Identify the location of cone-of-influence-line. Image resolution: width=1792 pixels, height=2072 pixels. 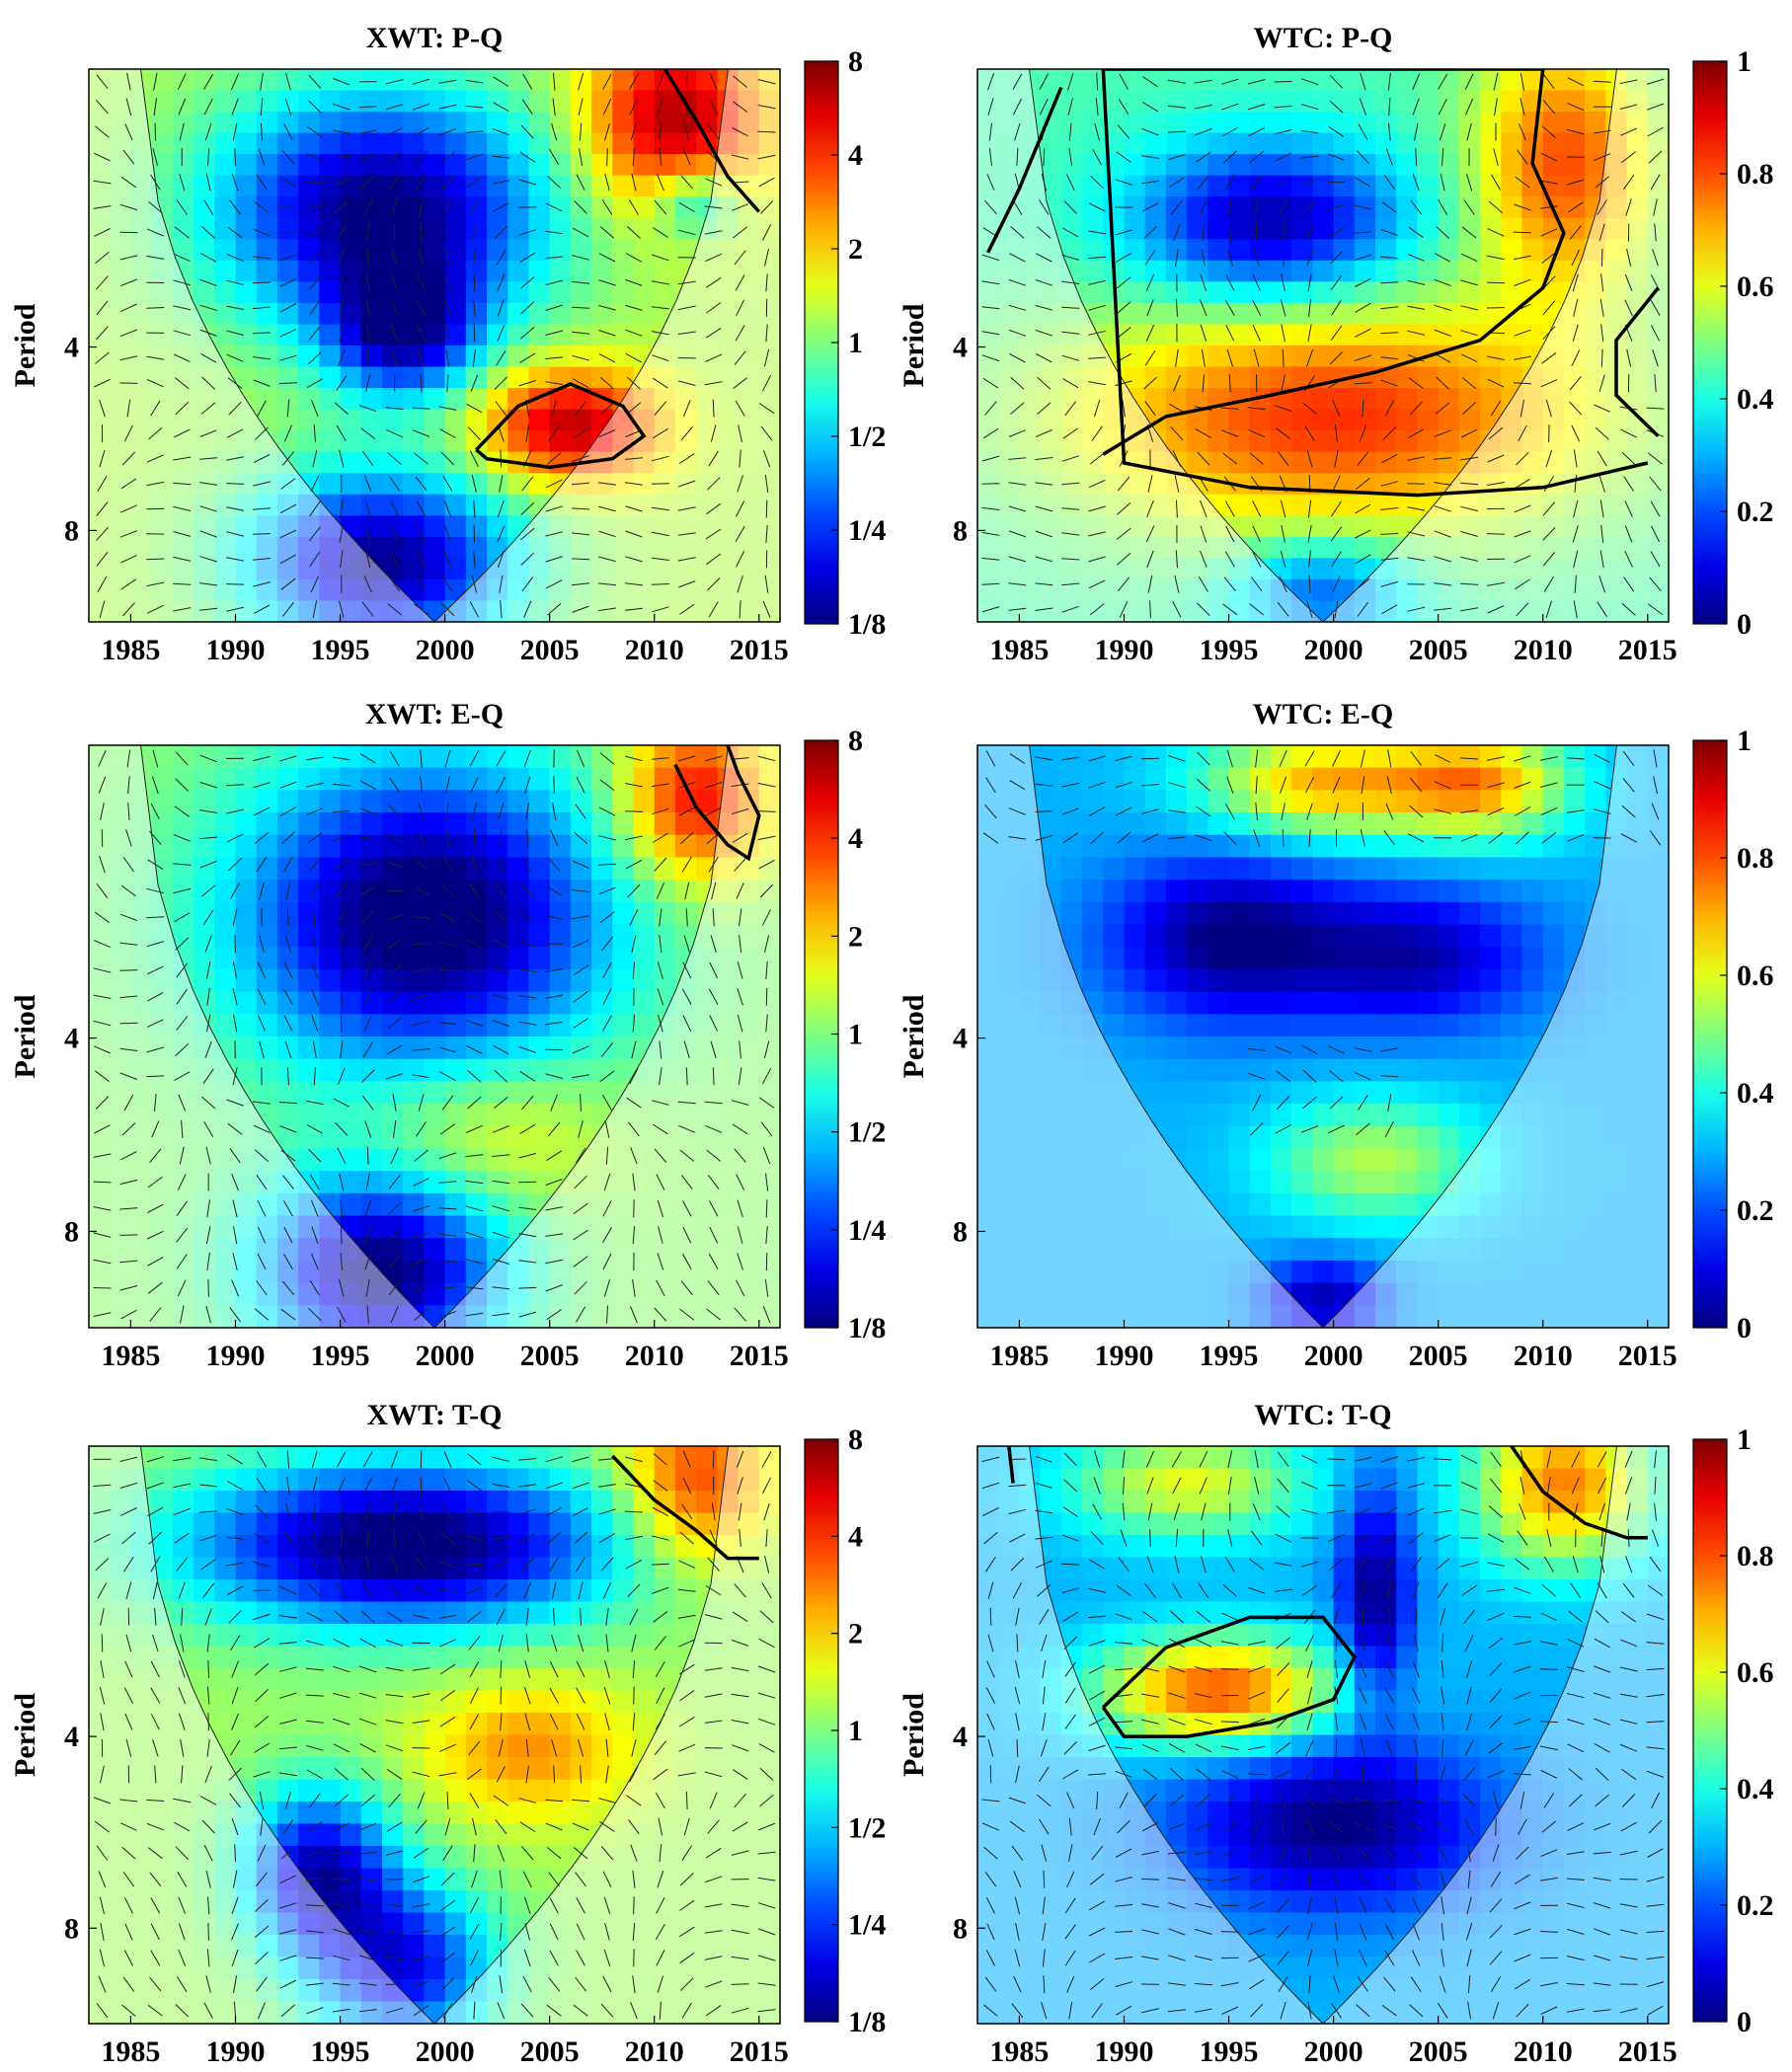
(1323, 345).